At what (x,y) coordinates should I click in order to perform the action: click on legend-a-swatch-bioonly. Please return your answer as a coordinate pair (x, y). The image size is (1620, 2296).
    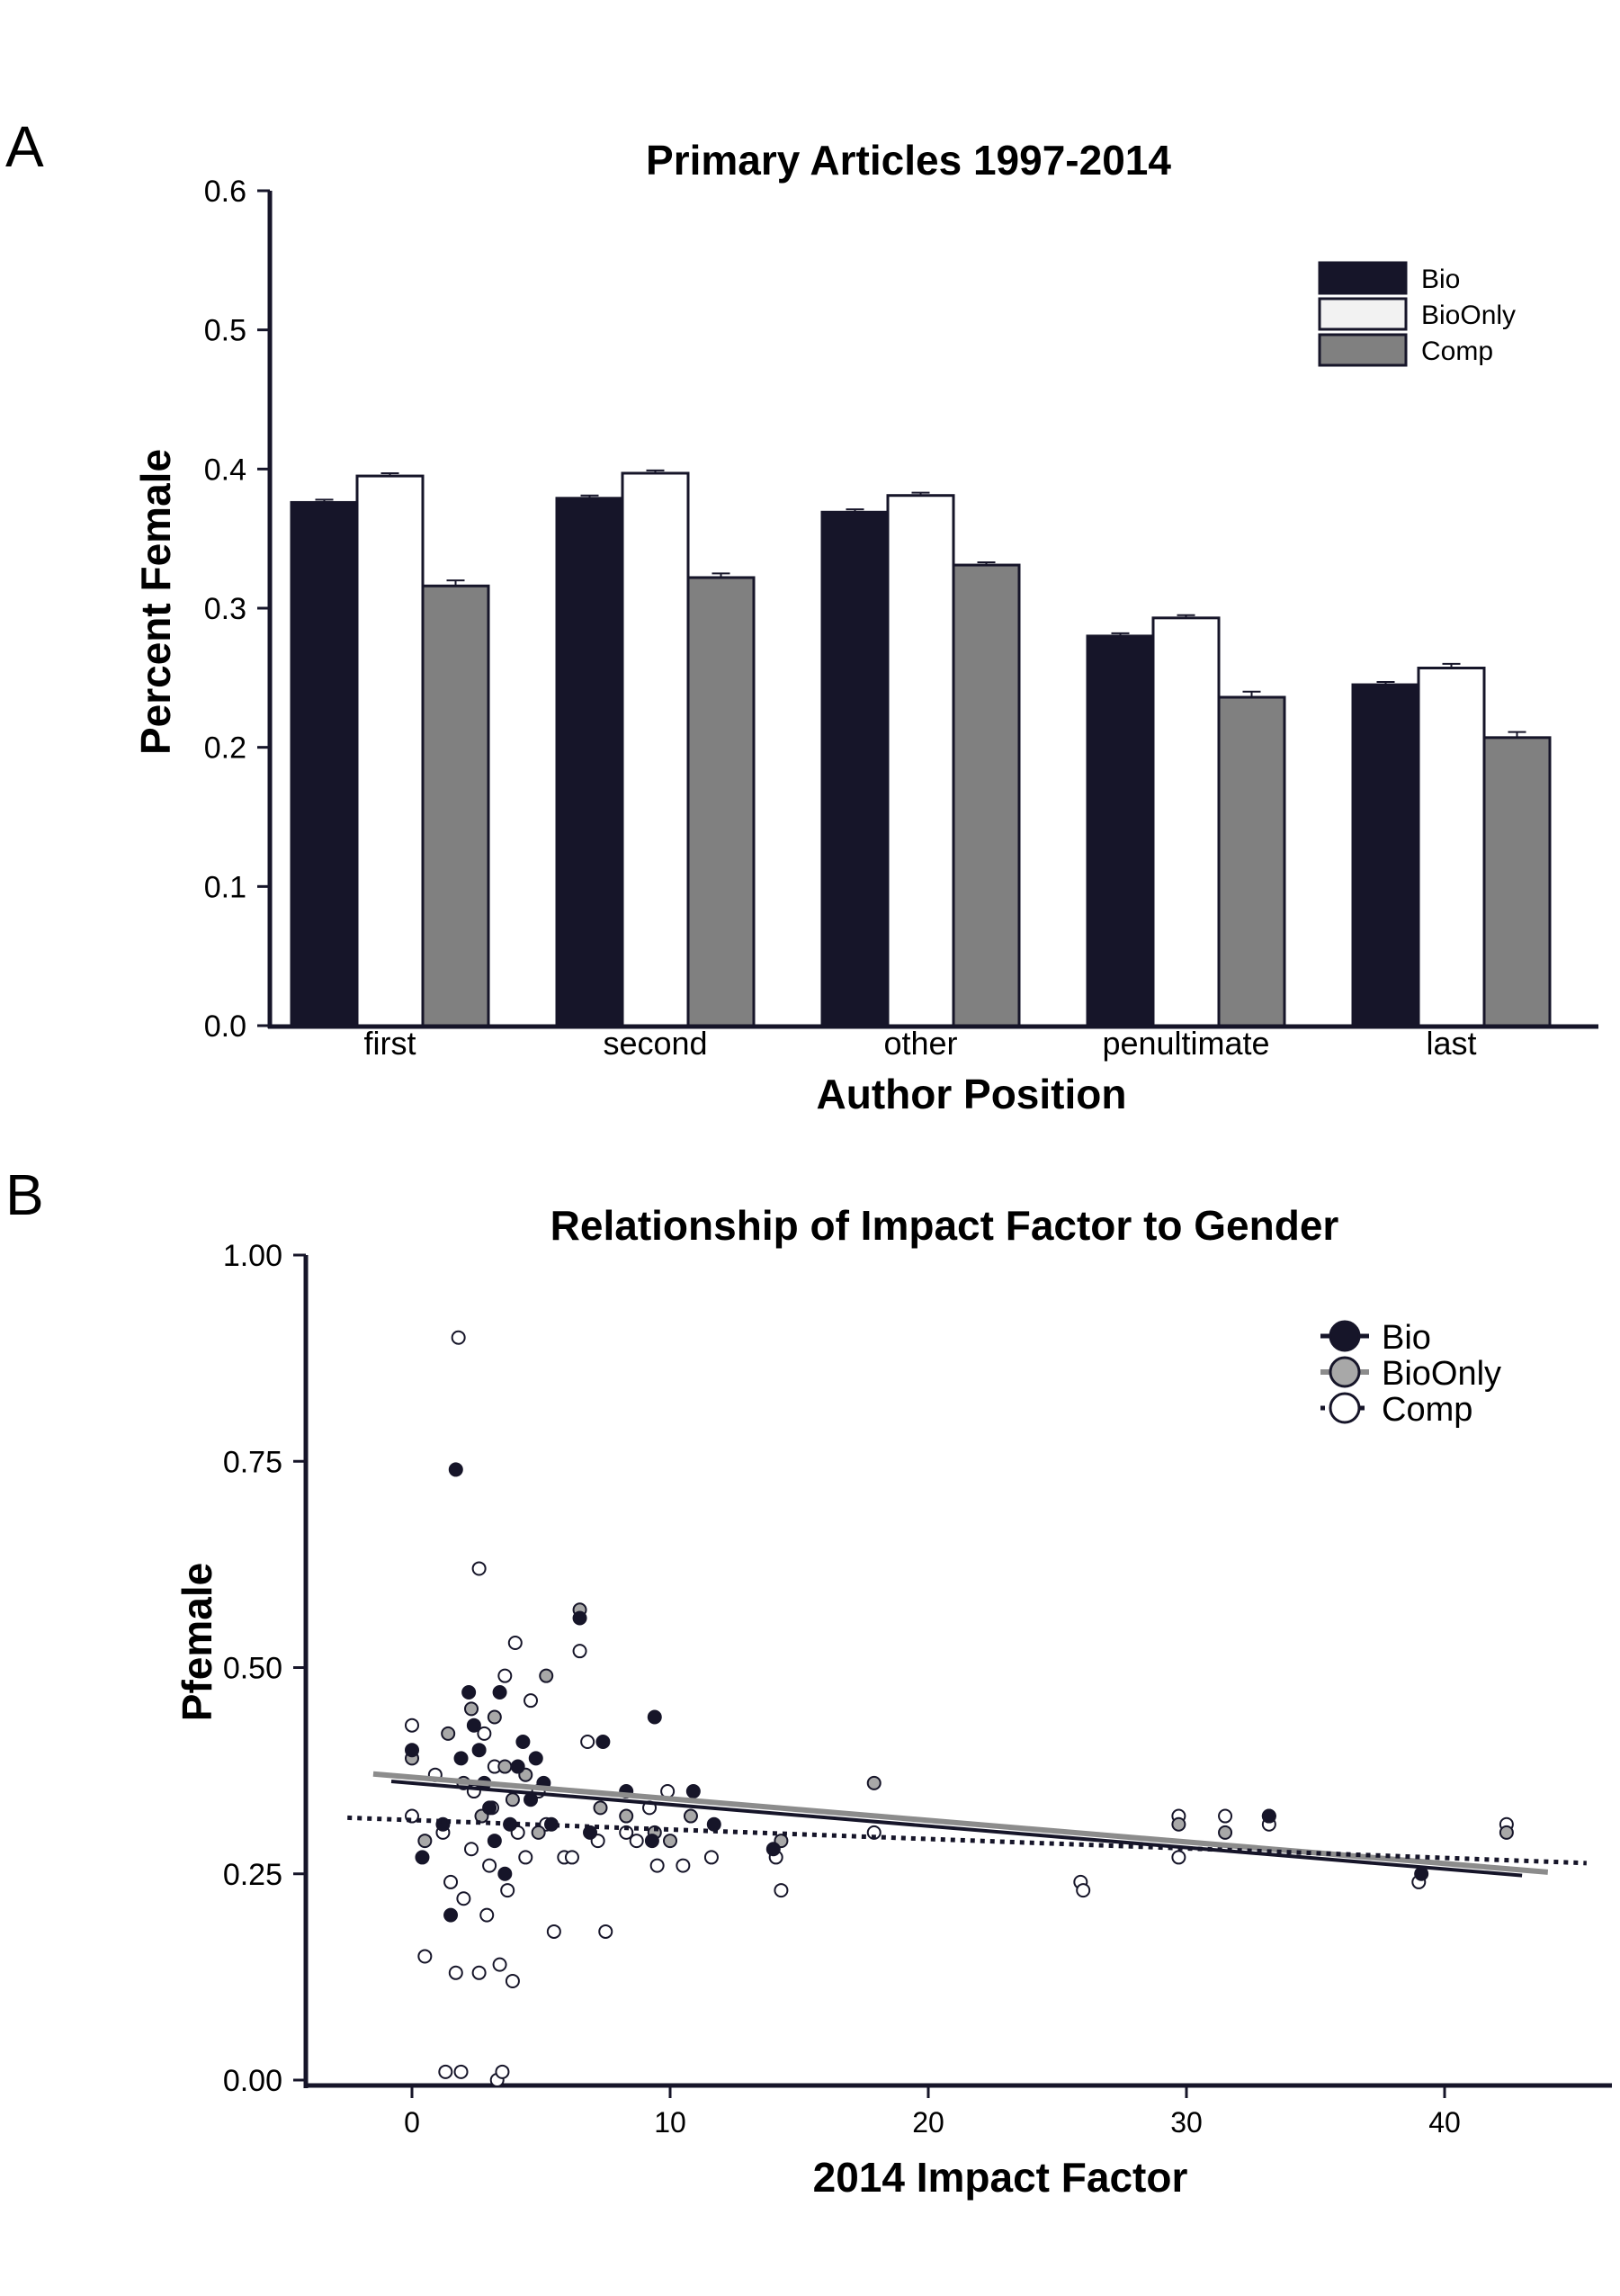
    Looking at the image, I should click on (1363, 314).